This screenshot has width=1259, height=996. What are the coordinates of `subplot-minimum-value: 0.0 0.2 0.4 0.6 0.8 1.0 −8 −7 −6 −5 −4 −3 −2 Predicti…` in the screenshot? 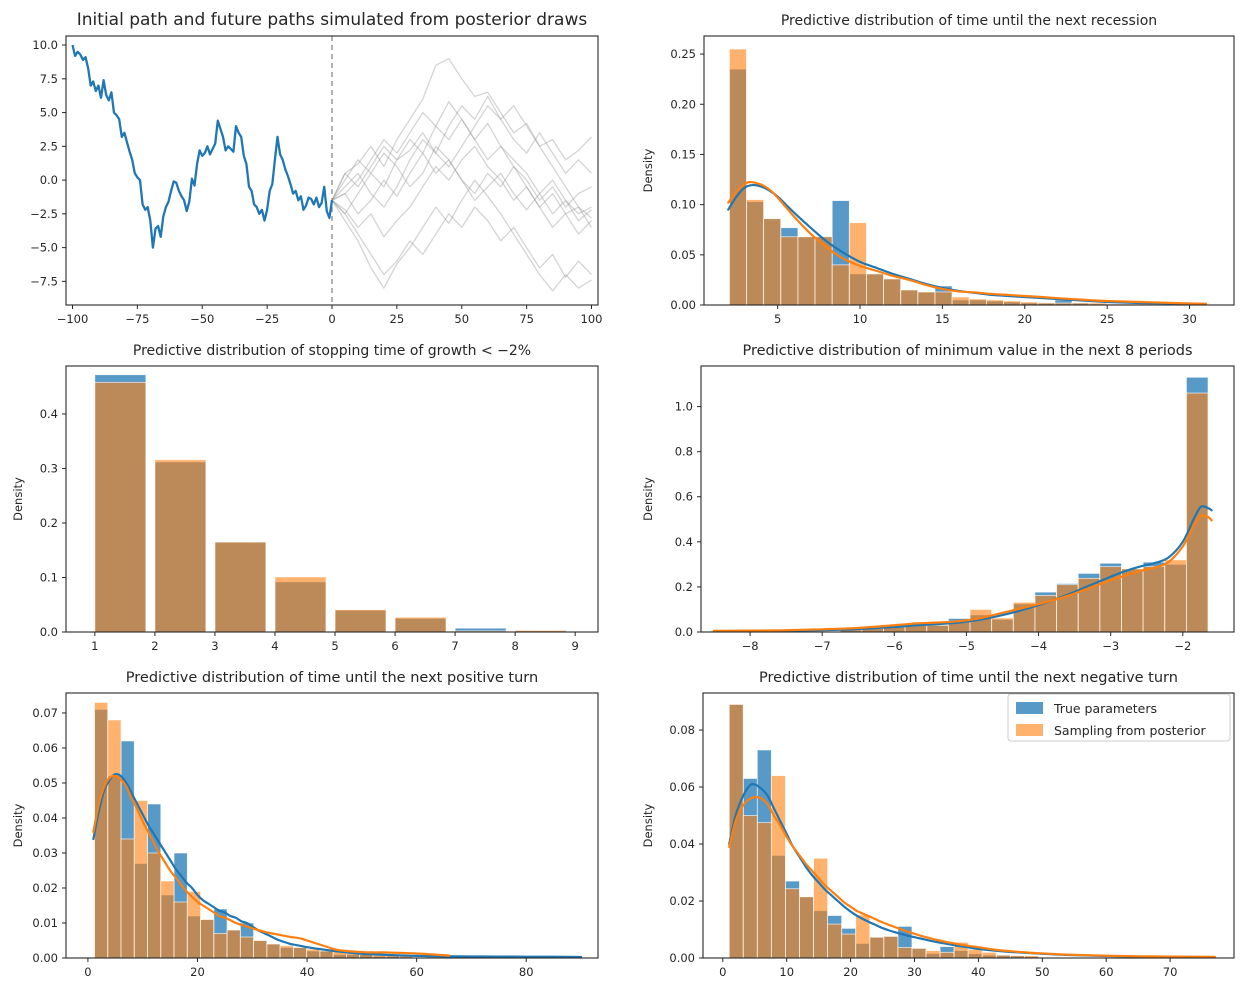 It's located at (938, 498).